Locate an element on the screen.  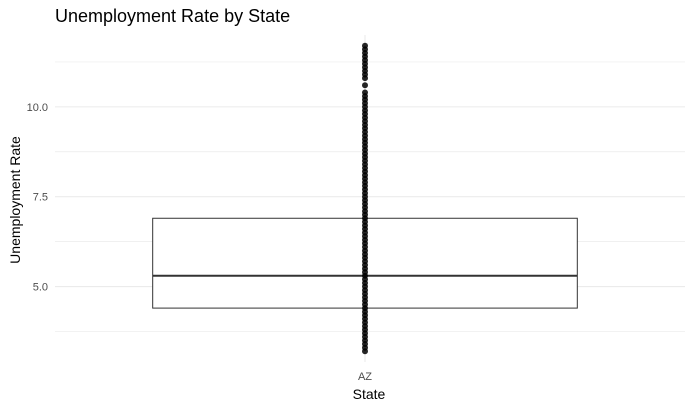
y-tick-label: 5.0 is located at coordinates (40, 288).